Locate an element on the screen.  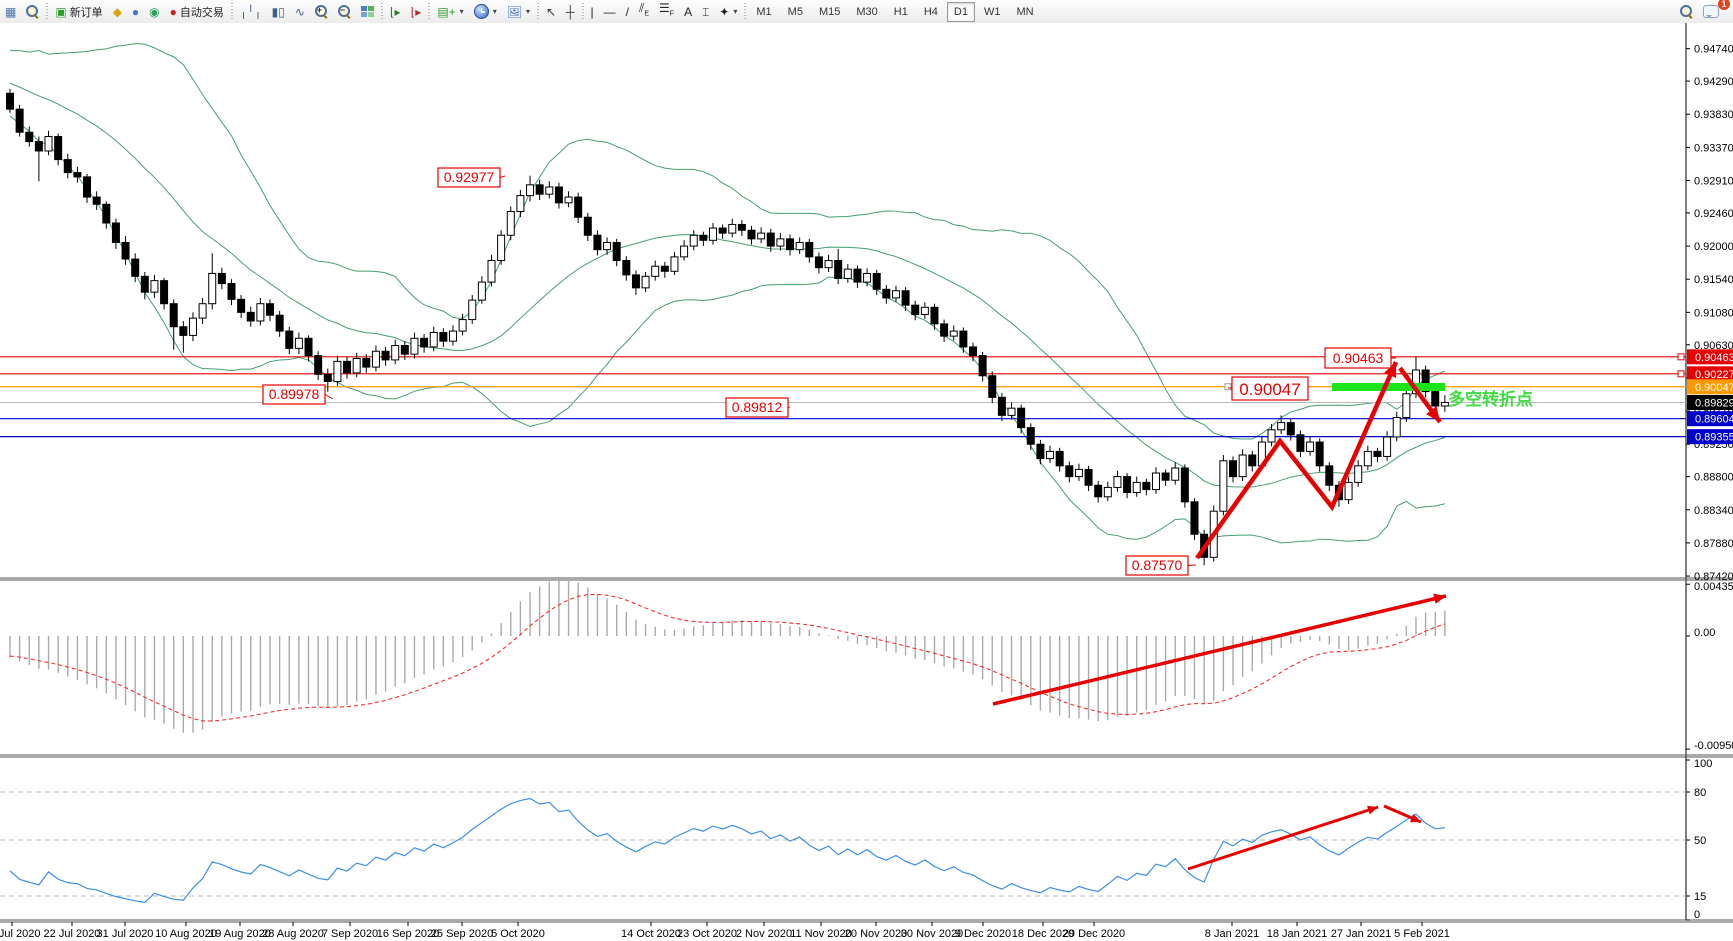
channel-icon: ⫽E is located at coordinates (644, 9).